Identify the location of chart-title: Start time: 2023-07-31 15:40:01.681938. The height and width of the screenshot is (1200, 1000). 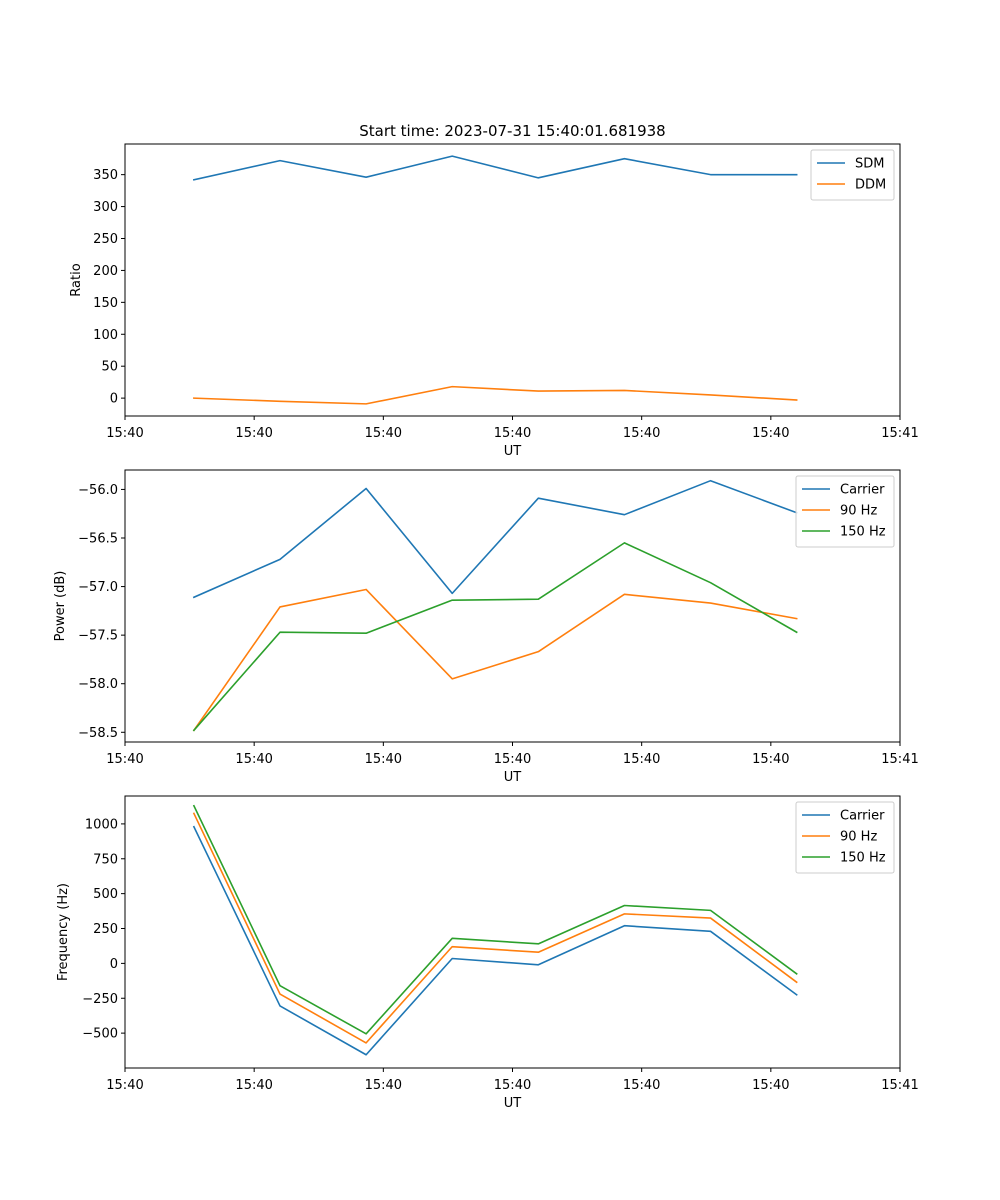
(512, 131).